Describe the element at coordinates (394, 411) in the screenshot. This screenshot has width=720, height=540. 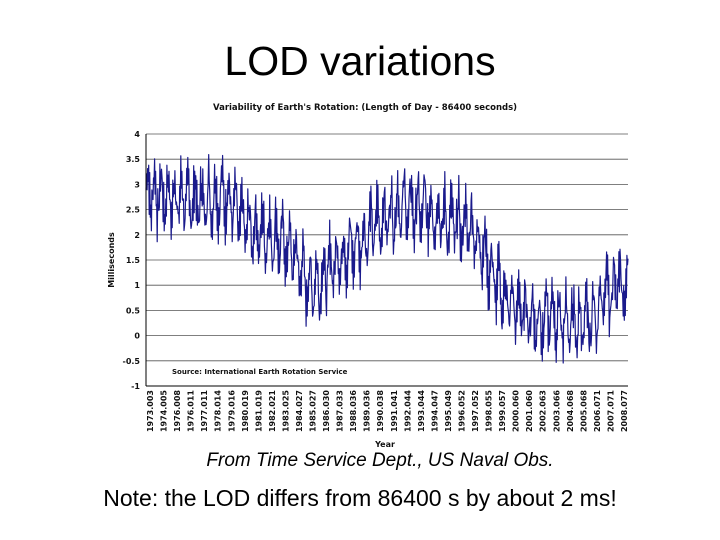
I see `x-tick-label: 1991.041` at that location.